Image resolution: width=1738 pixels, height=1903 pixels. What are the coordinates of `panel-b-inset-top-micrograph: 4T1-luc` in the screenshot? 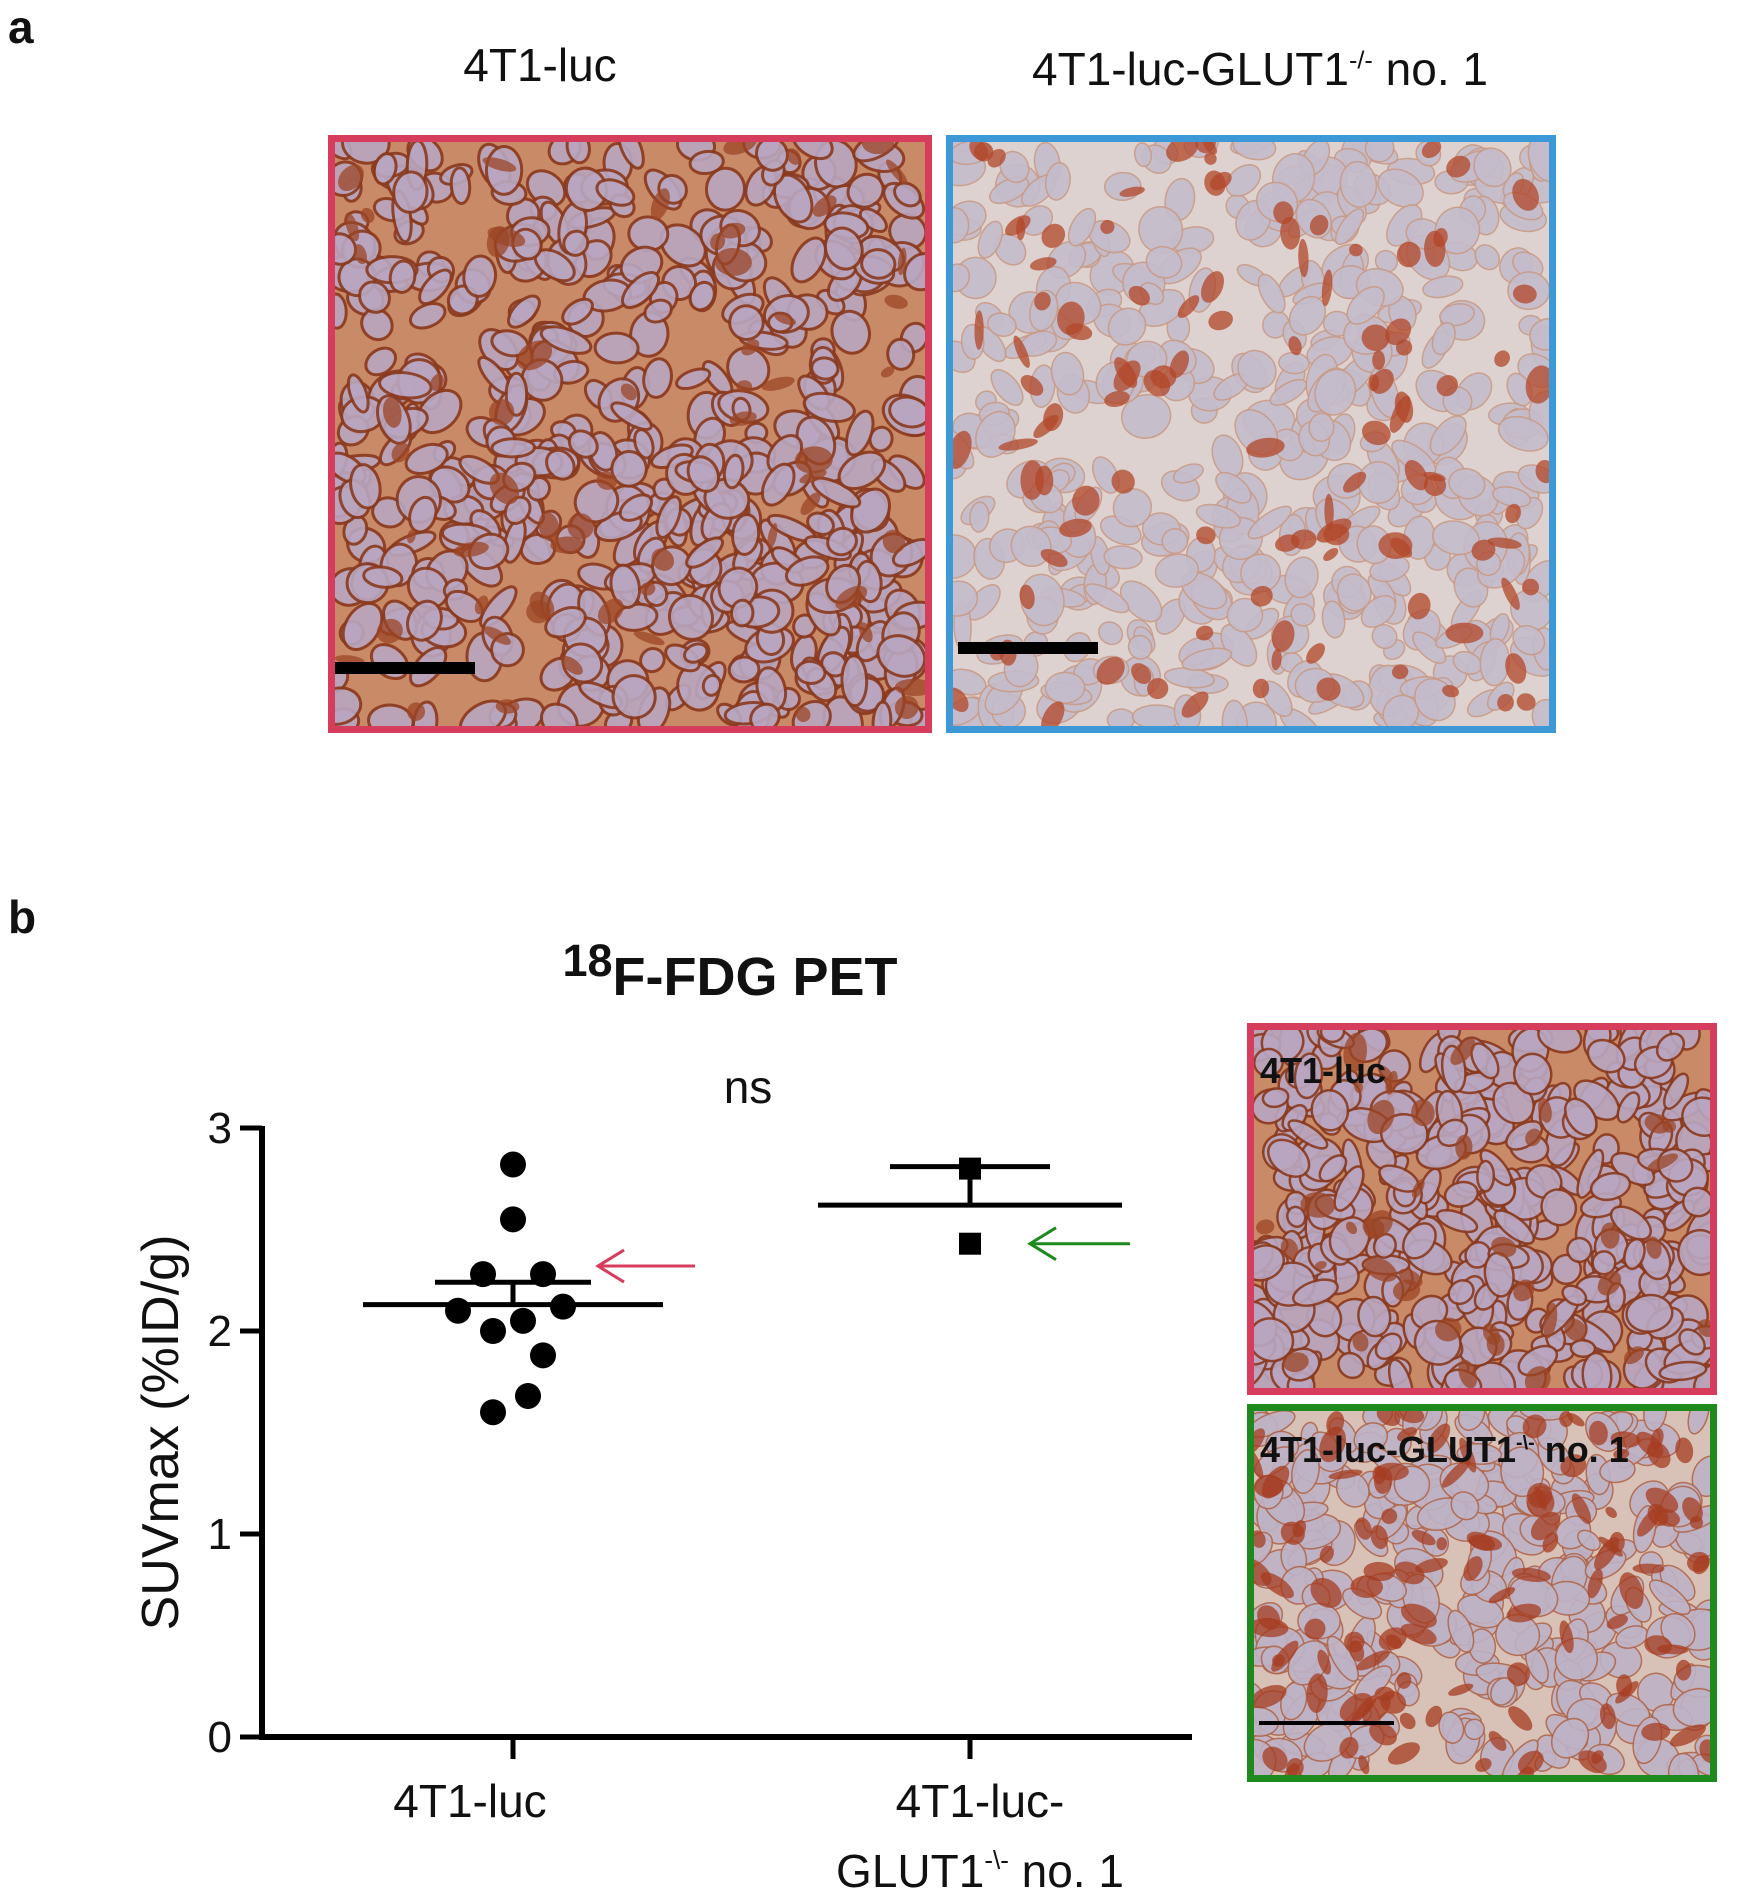 It's located at (1482, 1209).